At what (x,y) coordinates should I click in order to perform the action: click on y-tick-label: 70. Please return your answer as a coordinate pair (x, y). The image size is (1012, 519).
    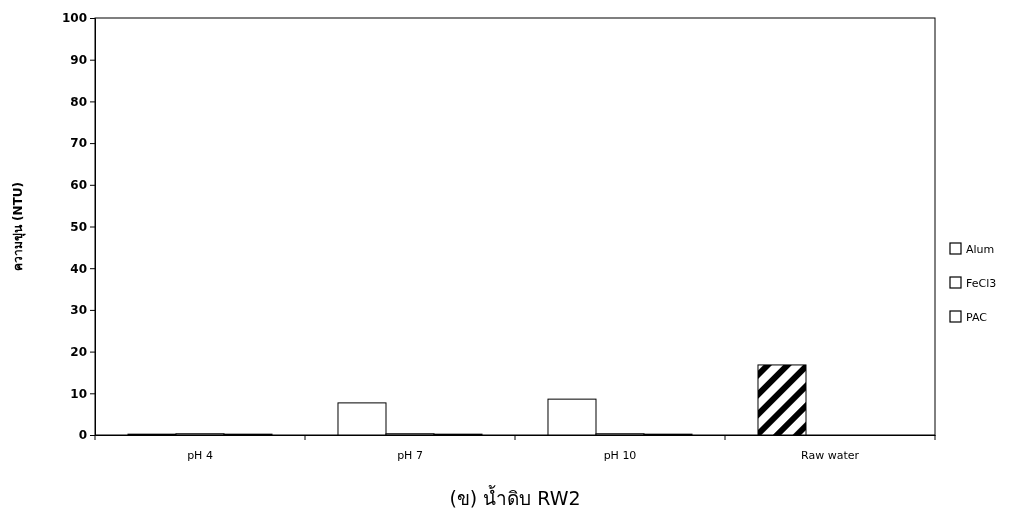
    Looking at the image, I should click on (78, 143).